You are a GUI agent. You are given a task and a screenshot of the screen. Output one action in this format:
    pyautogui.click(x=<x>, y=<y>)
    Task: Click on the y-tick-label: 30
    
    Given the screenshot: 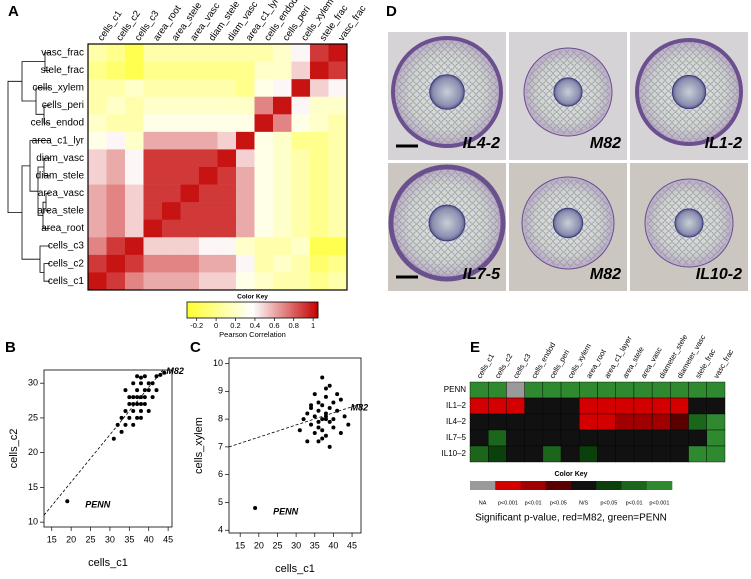 What is the action you would take?
    pyautogui.click(x=33, y=383)
    